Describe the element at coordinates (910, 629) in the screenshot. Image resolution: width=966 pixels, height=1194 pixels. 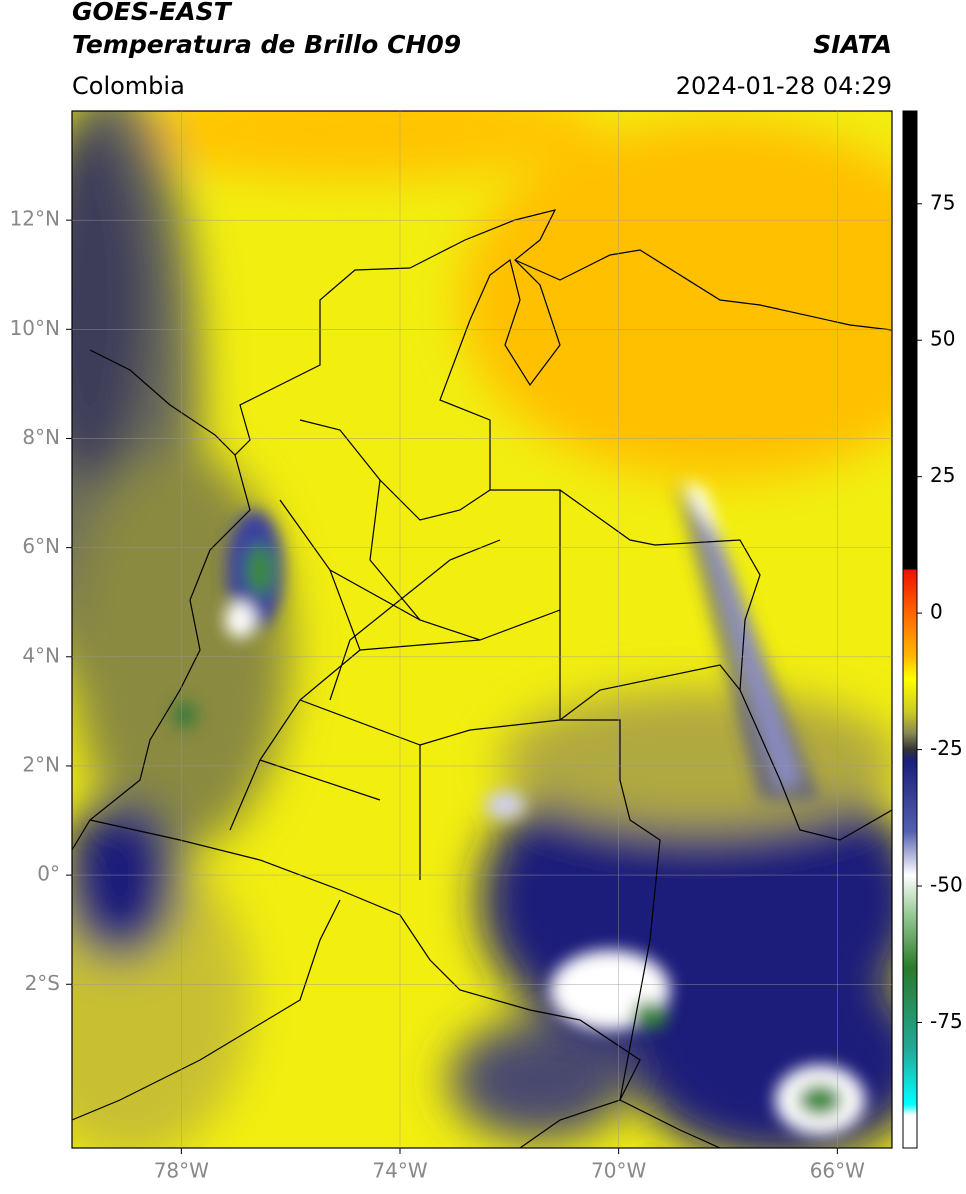
I see `colorbar` at that location.